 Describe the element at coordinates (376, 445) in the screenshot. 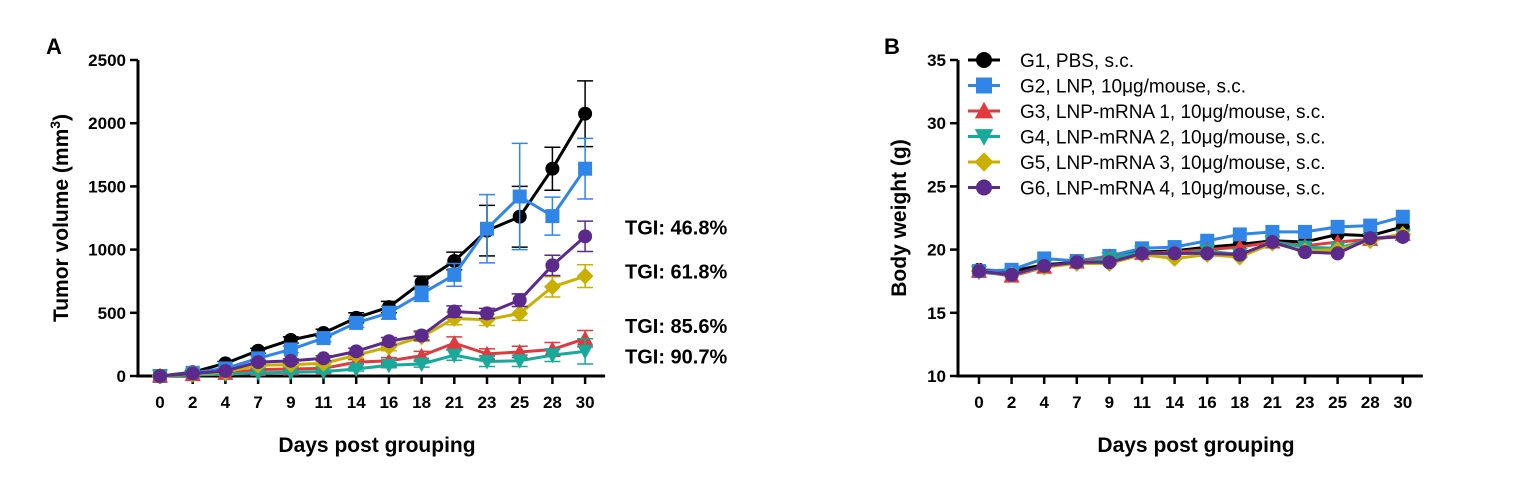

I see `panel-a-x-axis-title: Days post grouping` at that location.